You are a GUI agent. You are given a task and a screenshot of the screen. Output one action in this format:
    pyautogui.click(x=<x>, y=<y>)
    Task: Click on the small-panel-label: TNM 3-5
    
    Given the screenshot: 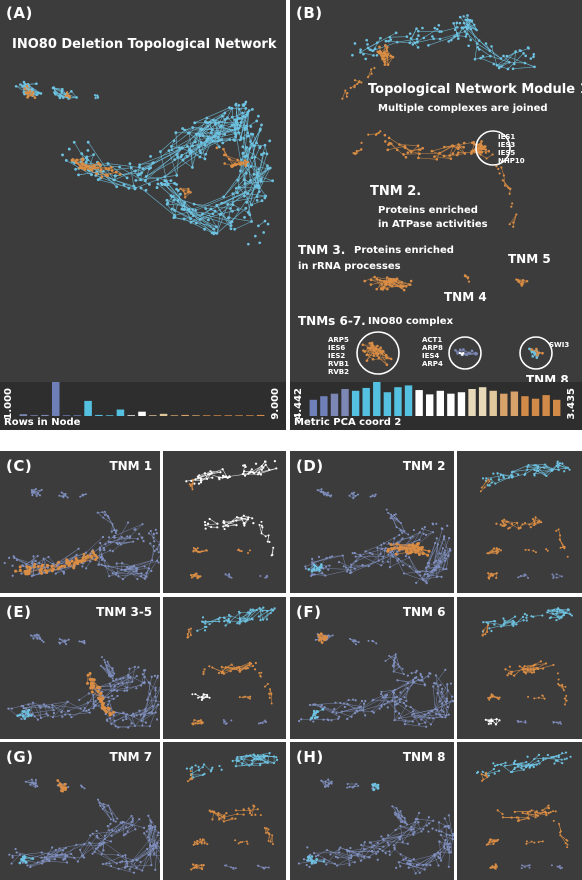 What is the action you would take?
    pyautogui.click(x=124, y=612)
    